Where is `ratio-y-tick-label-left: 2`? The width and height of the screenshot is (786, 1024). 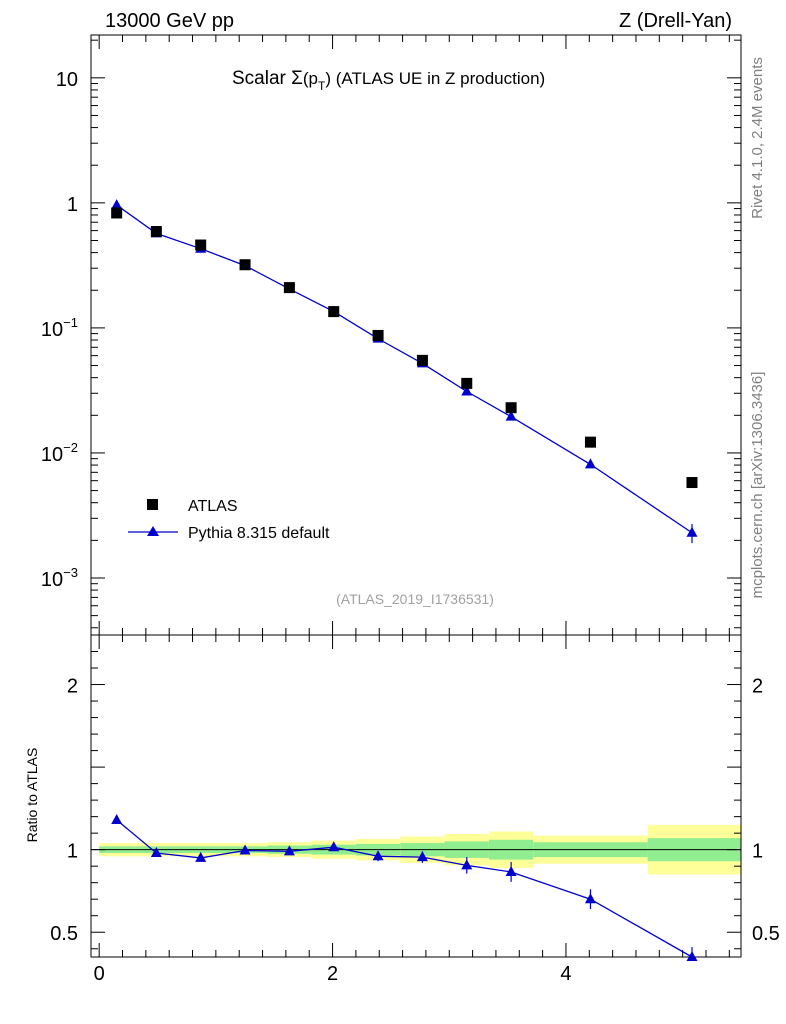
ratio-y-tick-label-left: 2 is located at coordinates (72, 687).